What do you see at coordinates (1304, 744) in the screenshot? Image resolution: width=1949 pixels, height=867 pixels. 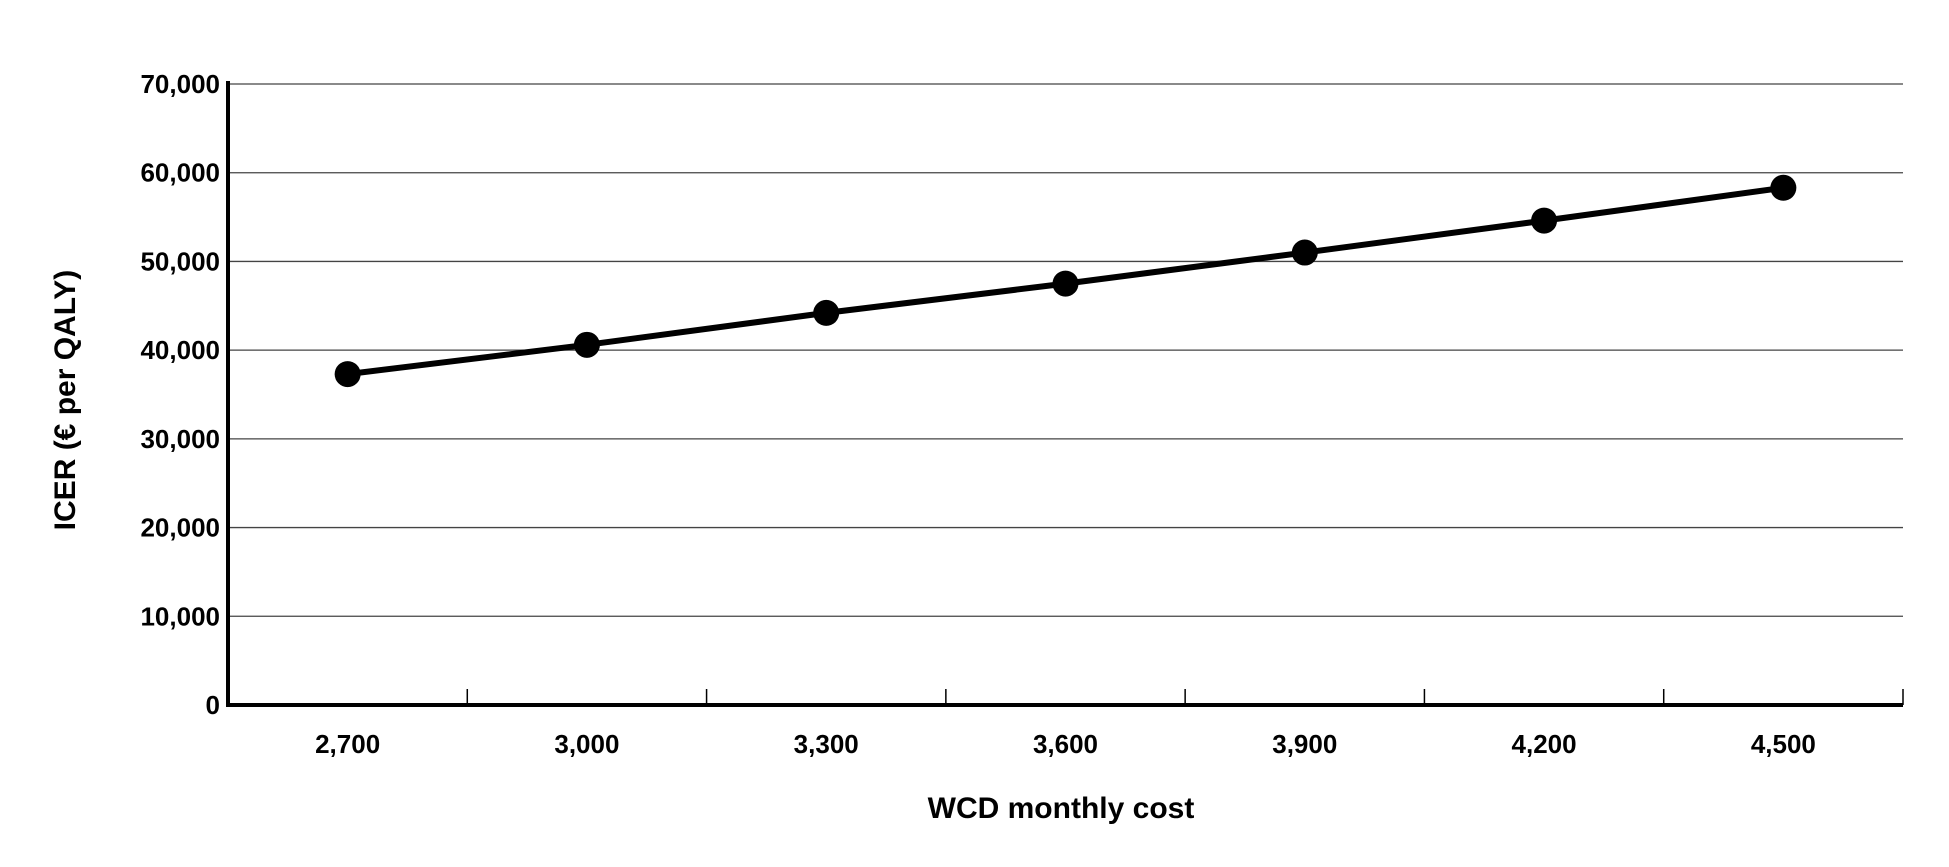 I see `x-tick-label: 3,900` at bounding box center [1304, 744].